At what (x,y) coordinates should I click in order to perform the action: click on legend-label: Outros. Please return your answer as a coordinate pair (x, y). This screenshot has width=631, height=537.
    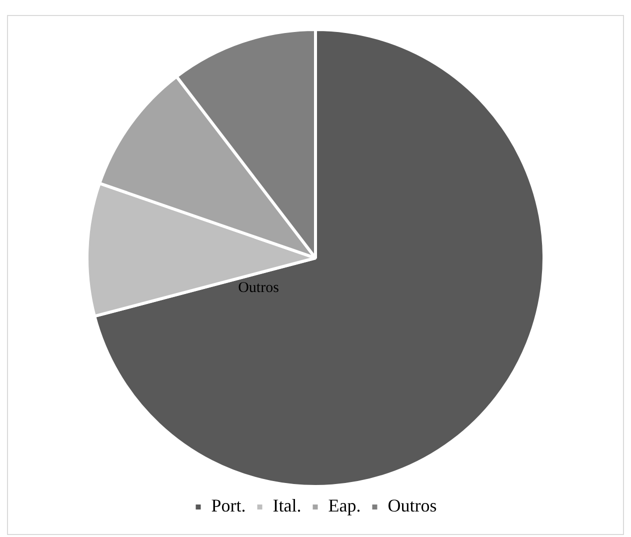
    Looking at the image, I should click on (412, 506).